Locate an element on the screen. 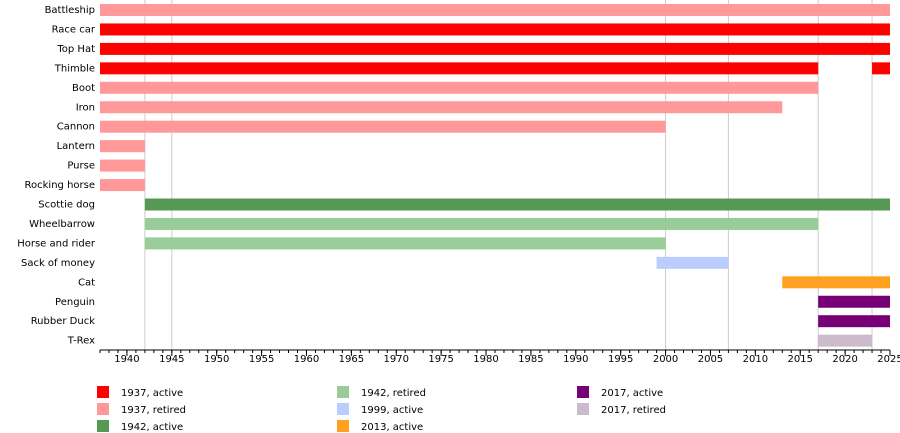 This screenshot has height=433, width=900. row-label: Wheelbarrow is located at coordinates (62, 224).